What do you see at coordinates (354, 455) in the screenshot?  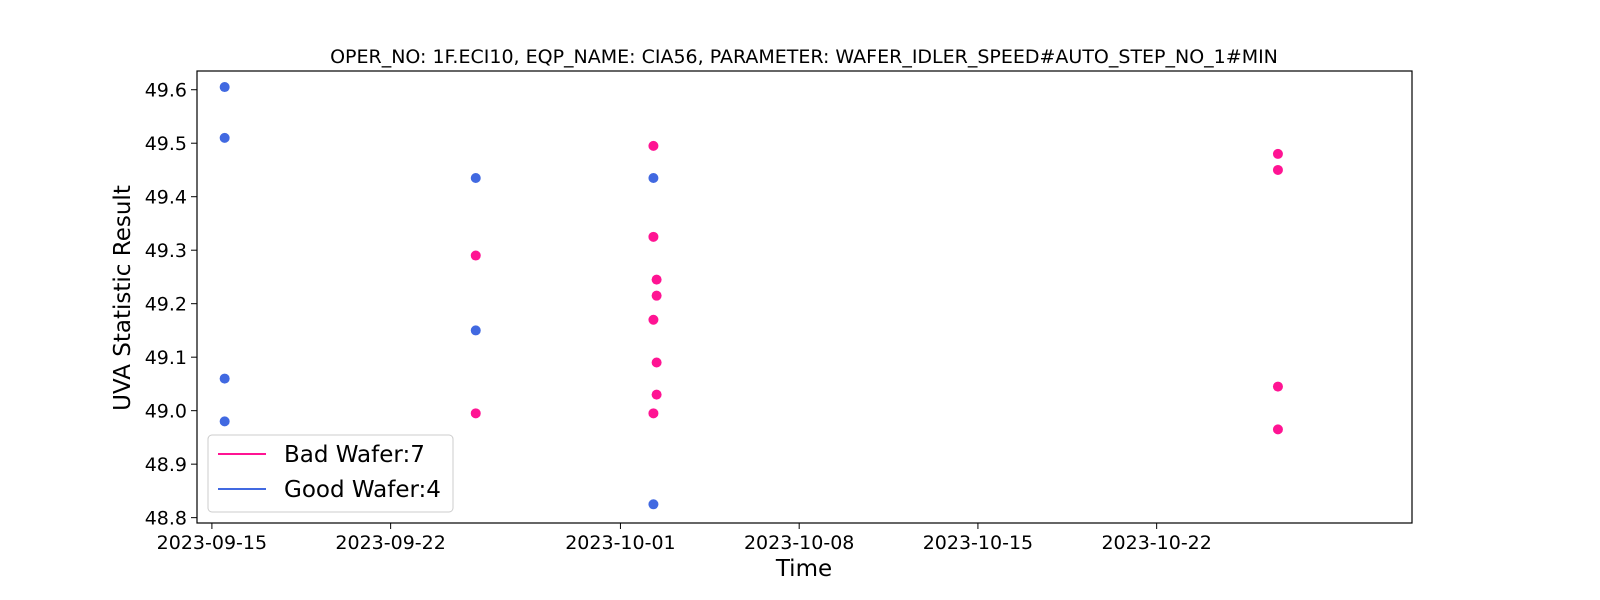 I see `legend-label-bad-wafer: Bad Wafer:7` at bounding box center [354, 455].